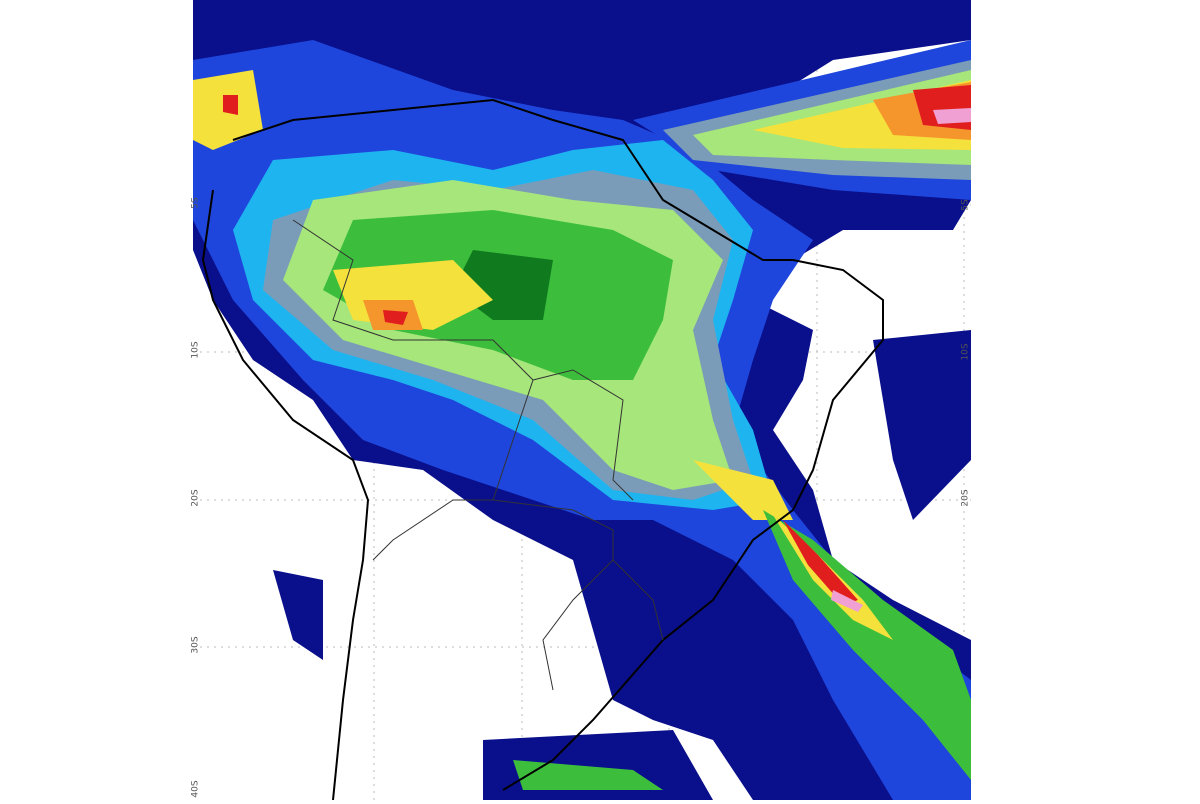 Image resolution: width=1200 pixels, height=804 pixels. I want to click on lat-label-right: 5S, so click(965, 205).